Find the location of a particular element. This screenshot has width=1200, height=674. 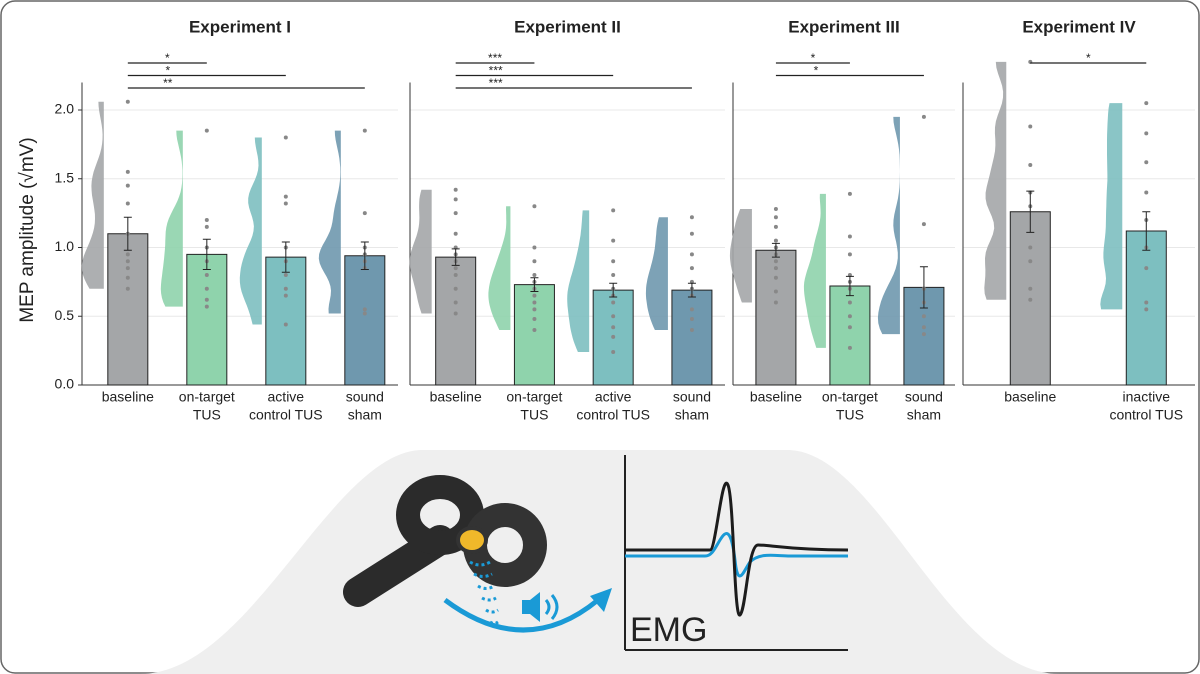

coil-loop is located at coordinates (440, 515).